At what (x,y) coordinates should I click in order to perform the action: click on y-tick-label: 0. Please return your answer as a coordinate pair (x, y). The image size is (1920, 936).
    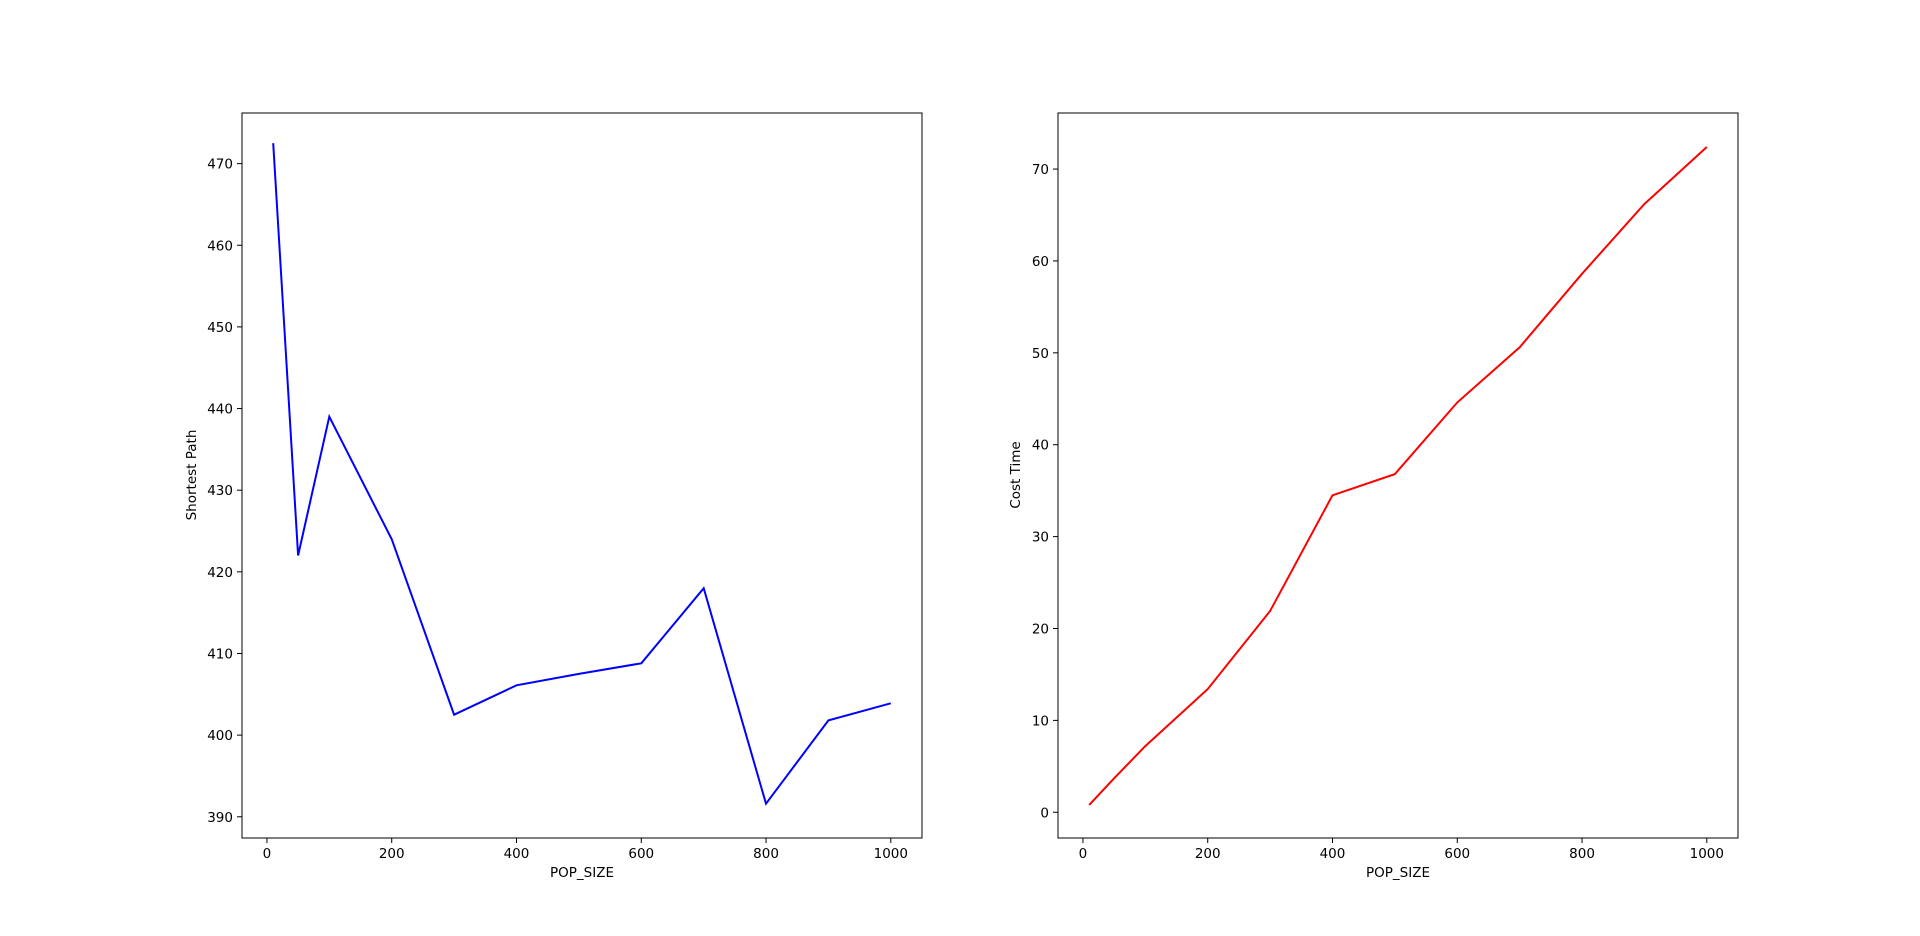
    Looking at the image, I should click on (1044, 813).